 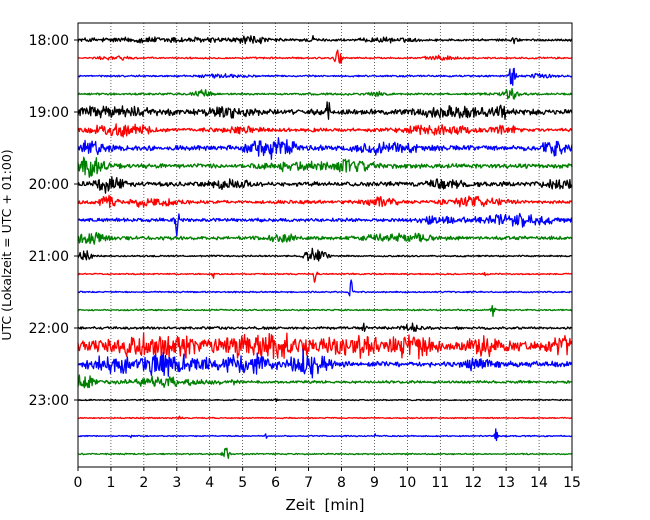 What do you see at coordinates (49, 41) in the screenshot?
I see `y-tick-label: 18:00` at bounding box center [49, 41].